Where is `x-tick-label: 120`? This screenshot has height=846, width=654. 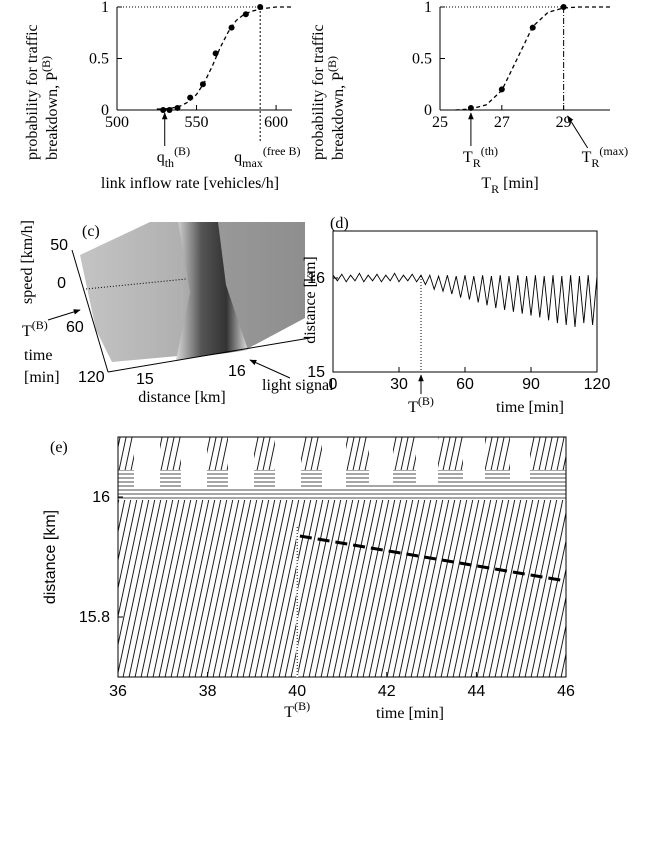
x-tick-label: 120 is located at coordinates (597, 384).